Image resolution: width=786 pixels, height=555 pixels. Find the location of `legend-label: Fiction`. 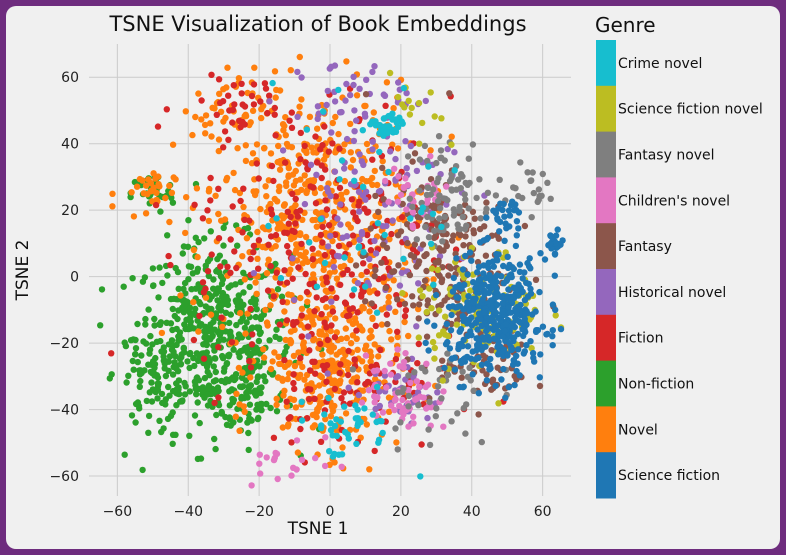

legend-label: Fiction is located at coordinates (640, 339).